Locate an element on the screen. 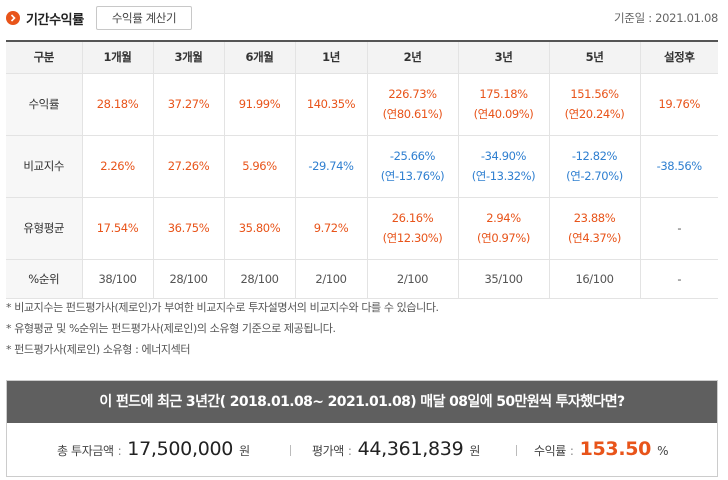 The width and height of the screenshot is (728, 480). cell-value: 35.80% is located at coordinates (259, 228).